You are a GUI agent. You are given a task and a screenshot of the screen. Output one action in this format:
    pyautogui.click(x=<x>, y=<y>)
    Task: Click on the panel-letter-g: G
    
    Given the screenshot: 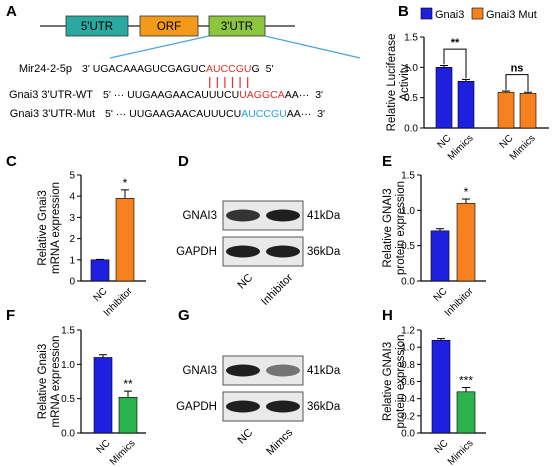 What is the action you would take?
    pyautogui.click(x=184, y=315)
    